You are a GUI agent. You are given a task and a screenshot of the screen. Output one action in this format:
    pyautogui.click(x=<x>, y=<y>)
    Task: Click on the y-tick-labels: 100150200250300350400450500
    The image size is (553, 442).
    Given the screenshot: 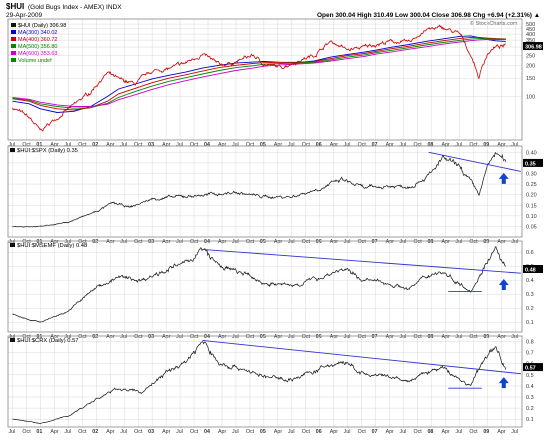 What is the action you would take?
    pyautogui.click(x=530, y=61)
    